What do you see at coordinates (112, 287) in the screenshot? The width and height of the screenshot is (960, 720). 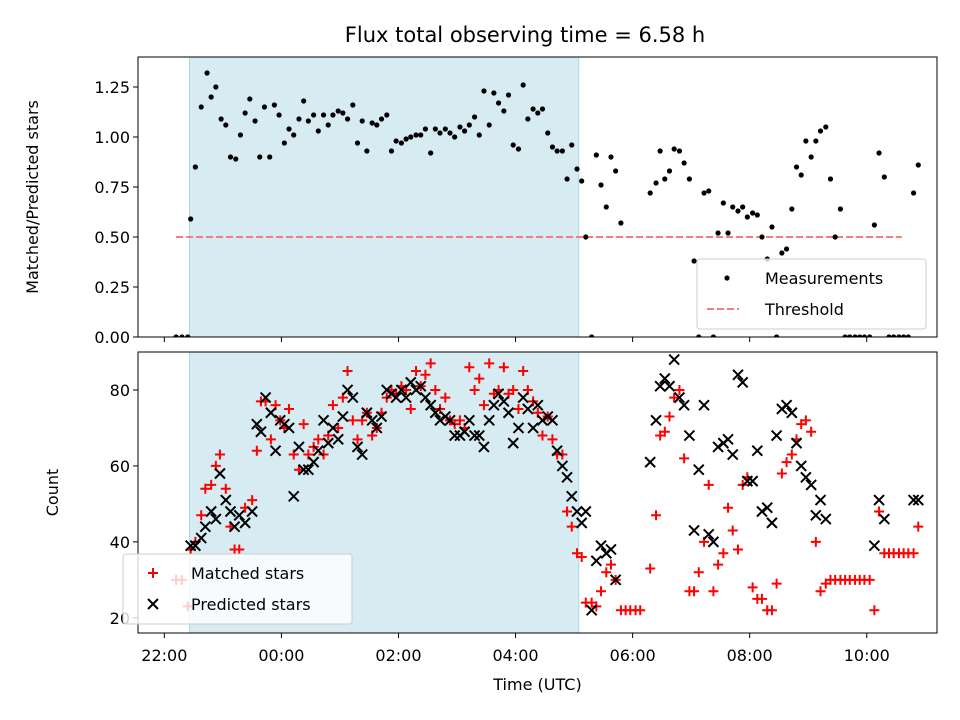 I see `y-tick-label: 0.25` at bounding box center [112, 287].